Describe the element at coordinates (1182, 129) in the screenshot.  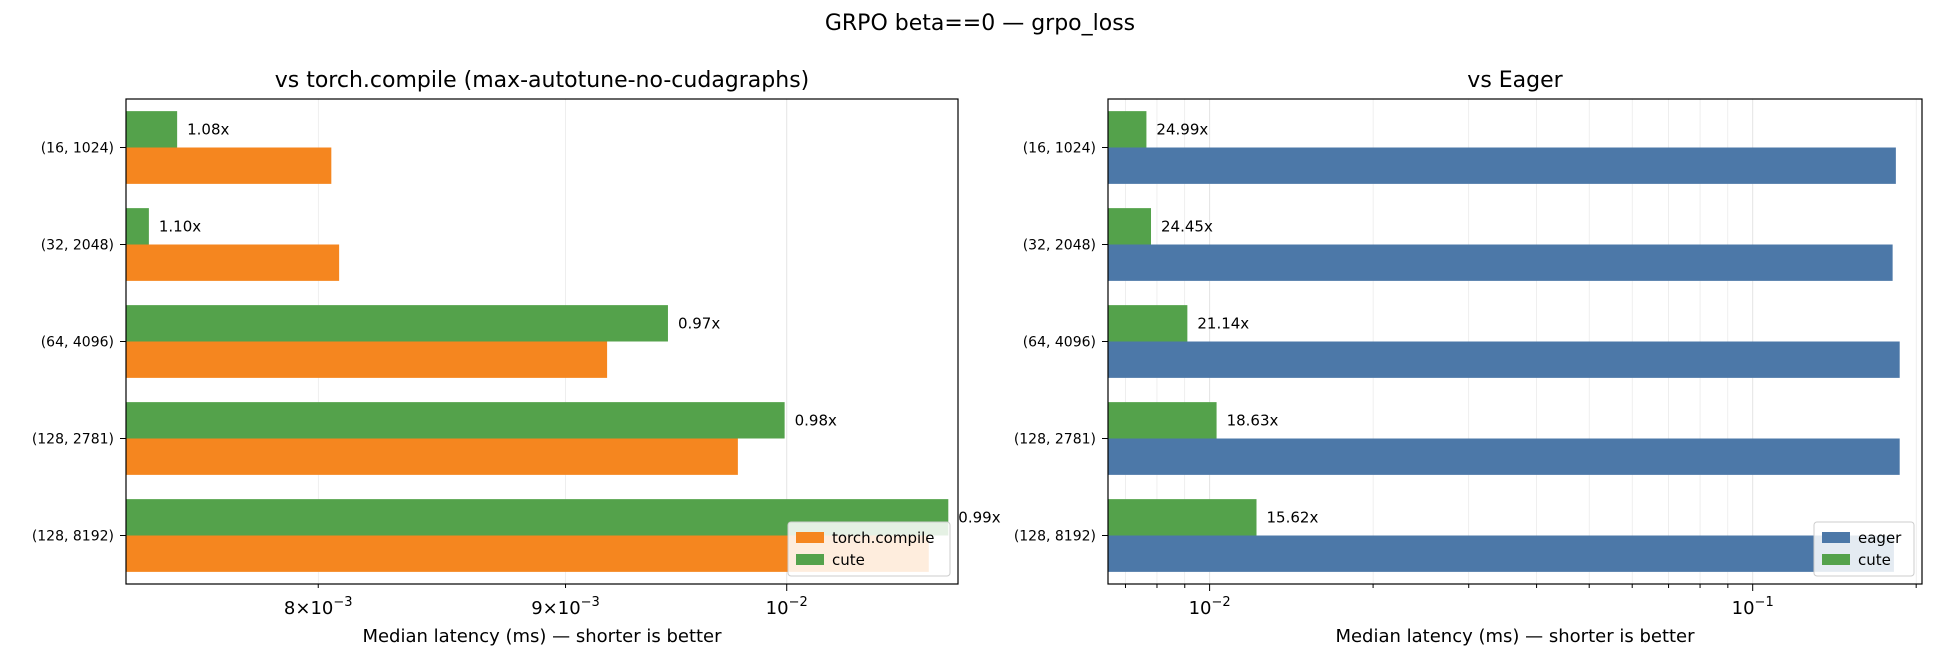
I see `speedup-label: 24.99x` at that location.